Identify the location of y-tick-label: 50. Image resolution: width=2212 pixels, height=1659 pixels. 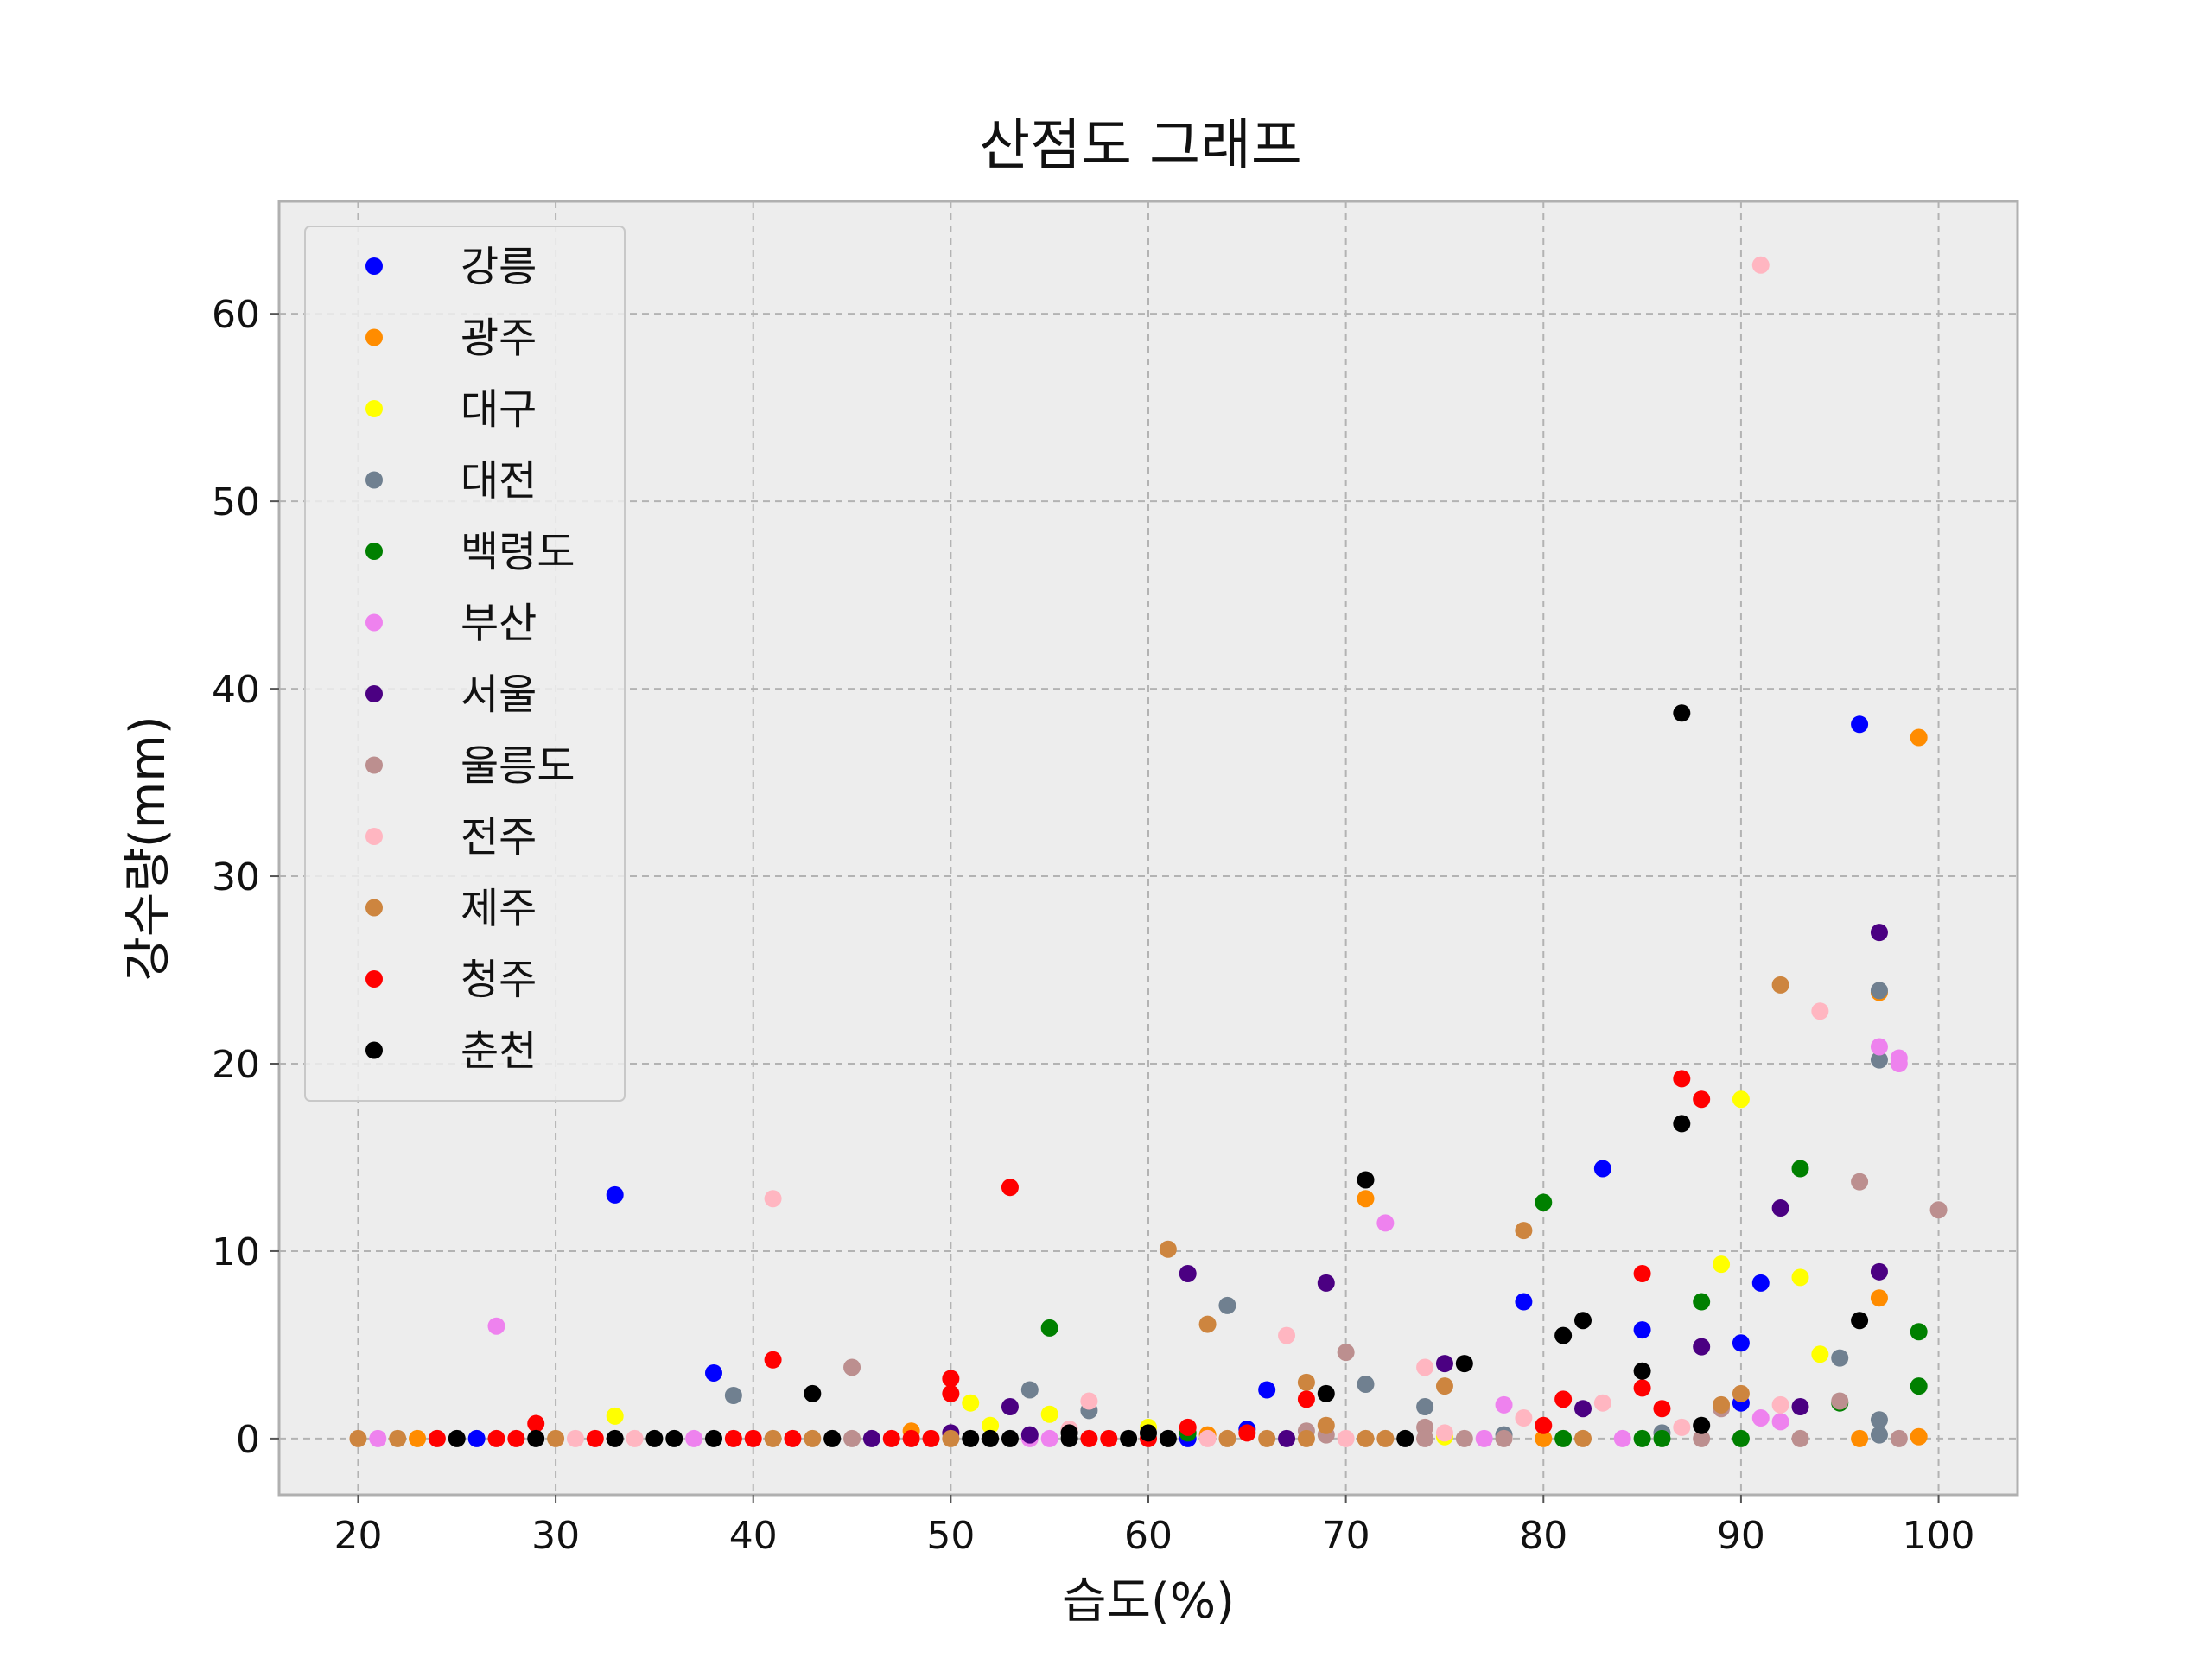
(236, 502).